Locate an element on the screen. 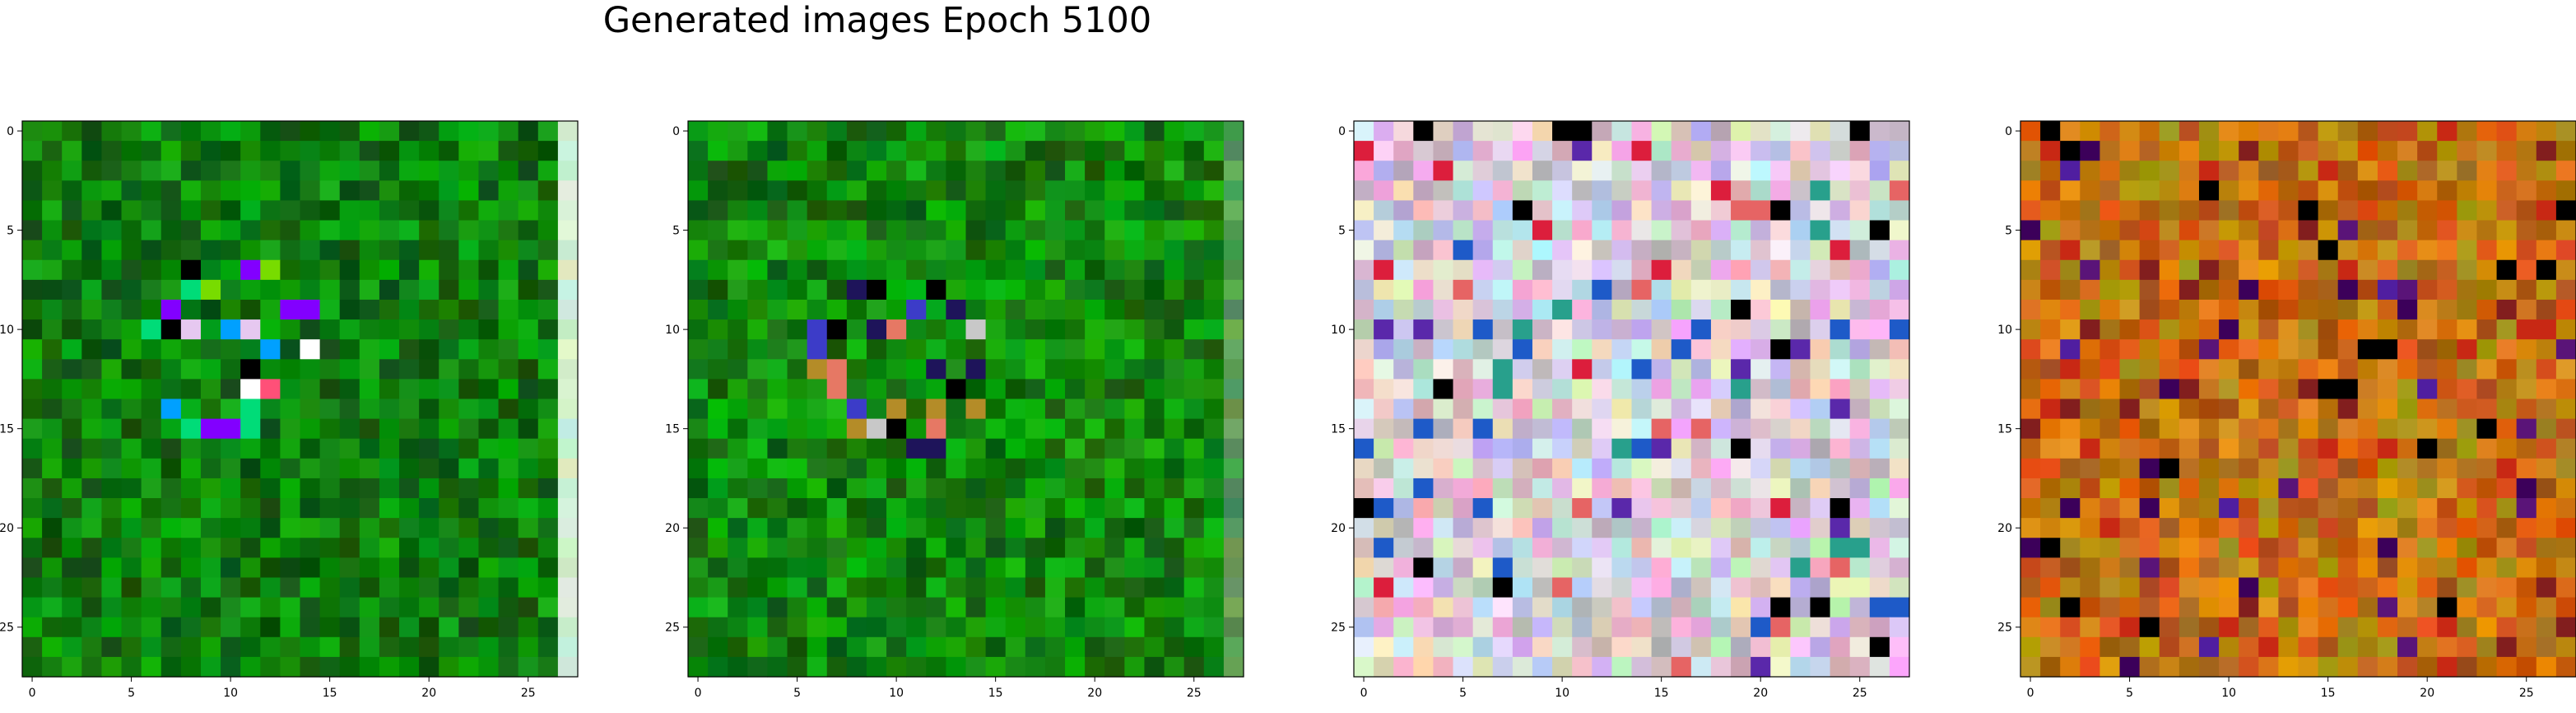 The image size is (2576, 713). x-tick-label: 15 is located at coordinates (330, 693).